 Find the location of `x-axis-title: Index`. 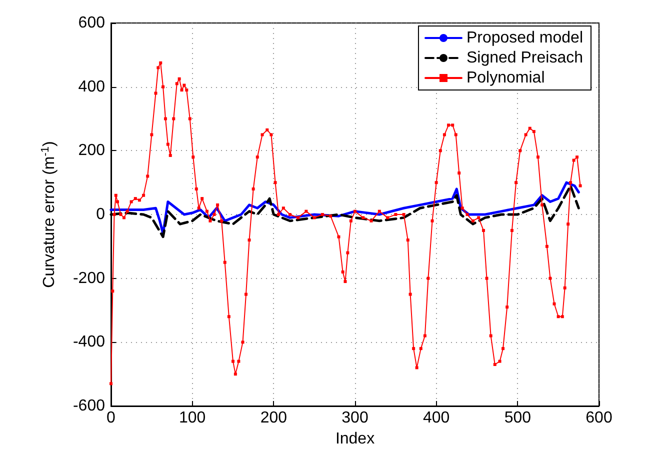

x-axis-title: Index is located at coordinates (355, 439).